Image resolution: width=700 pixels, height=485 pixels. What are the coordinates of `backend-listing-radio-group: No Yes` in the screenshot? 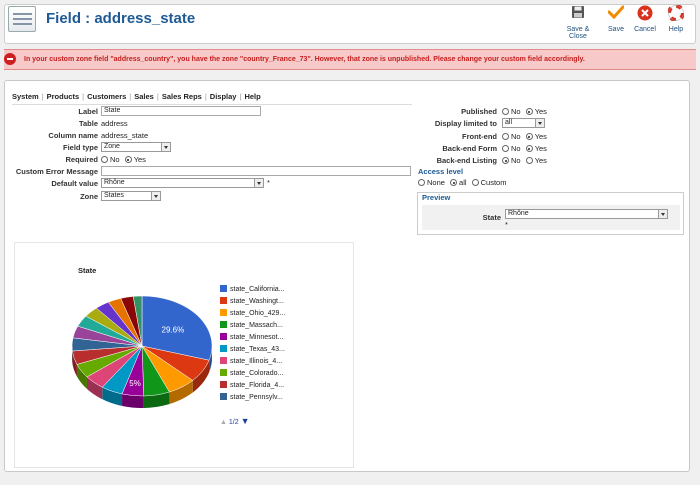 It's located at (523, 160).